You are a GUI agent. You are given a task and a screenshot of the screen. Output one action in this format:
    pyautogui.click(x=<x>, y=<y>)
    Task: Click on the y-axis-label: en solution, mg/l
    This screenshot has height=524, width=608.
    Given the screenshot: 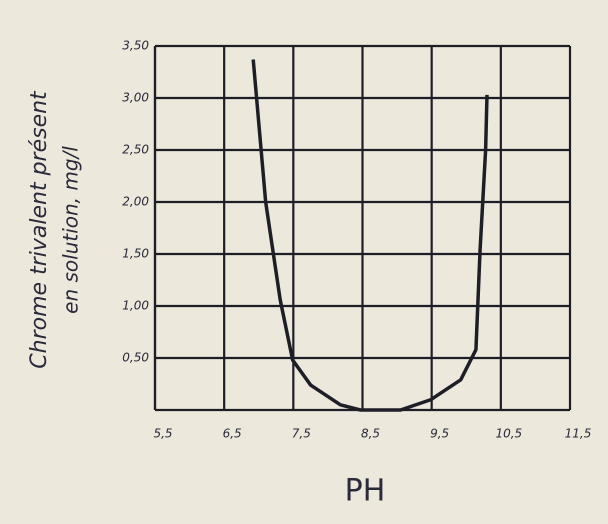 What is the action you would take?
    pyautogui.click(x=71, y=230)
    